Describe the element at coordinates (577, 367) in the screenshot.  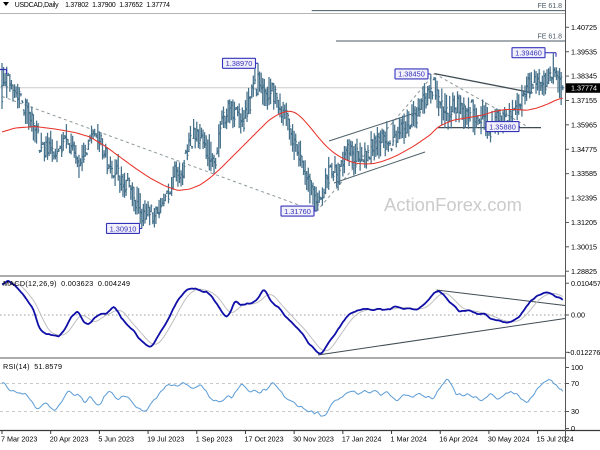
I see `rsi-axis-label: 100` at that location.